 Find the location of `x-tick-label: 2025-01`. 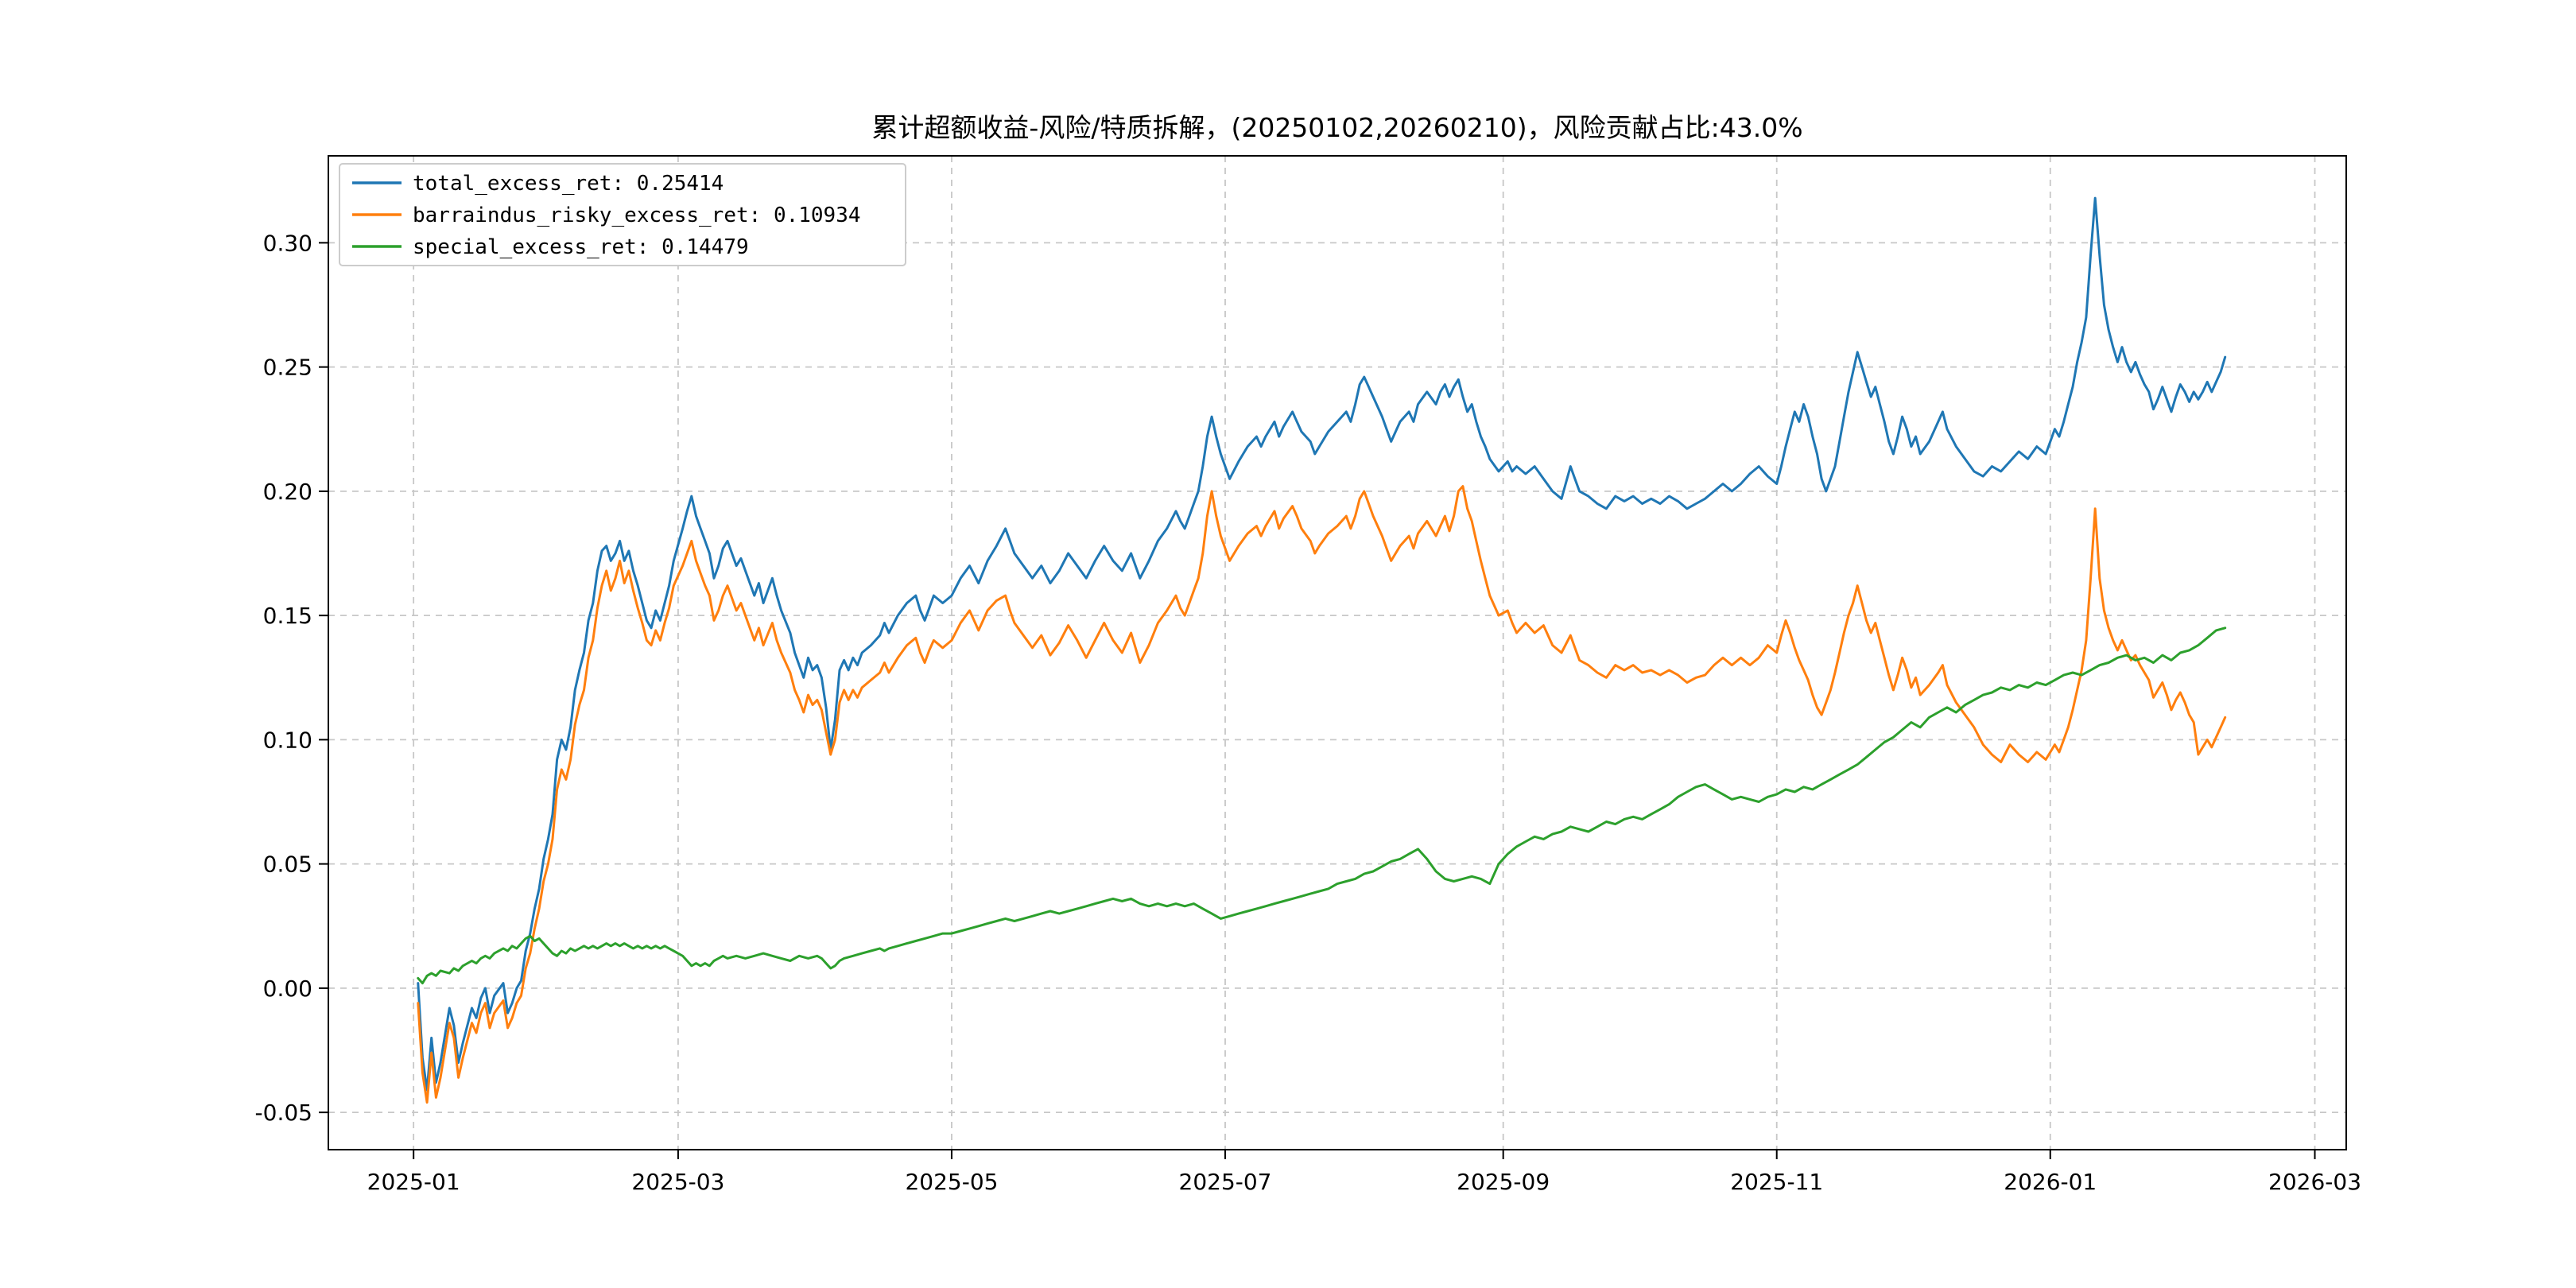

x-tick-label: 2025-01 is located at coordinates (414, 1182).